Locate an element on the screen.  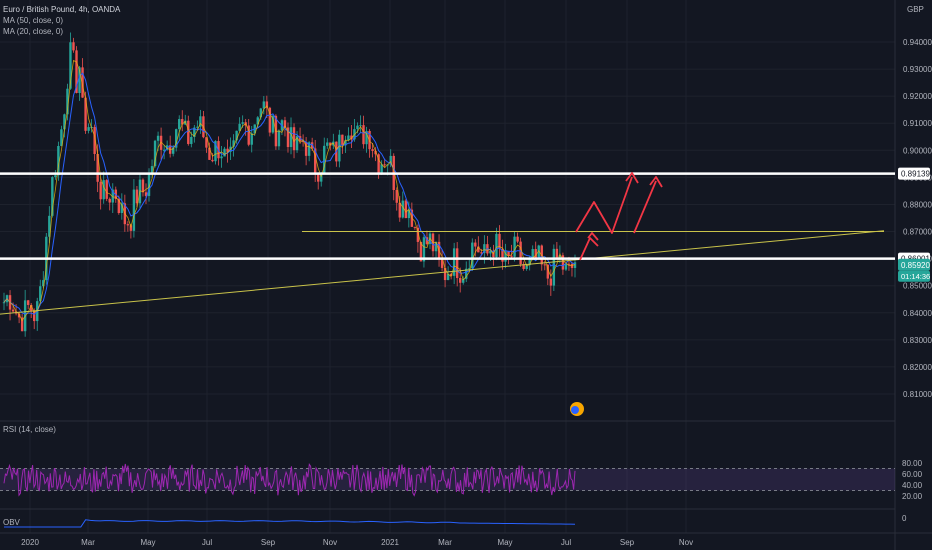
price-tick-label: 0.85000 is located at coordinates (917, 286).